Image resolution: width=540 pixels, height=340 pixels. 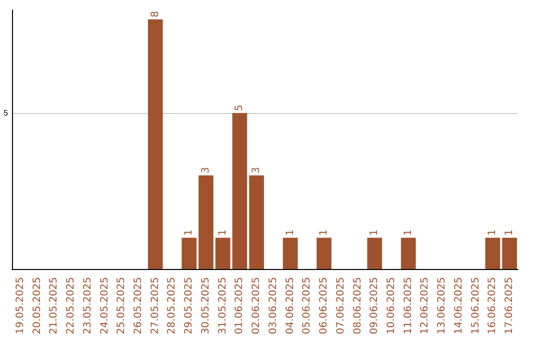 What do you see at coordinates (71, 305) in the screenshot?
I see `x-tick-label: 22.05.2025` at bounding box center [71, 305].